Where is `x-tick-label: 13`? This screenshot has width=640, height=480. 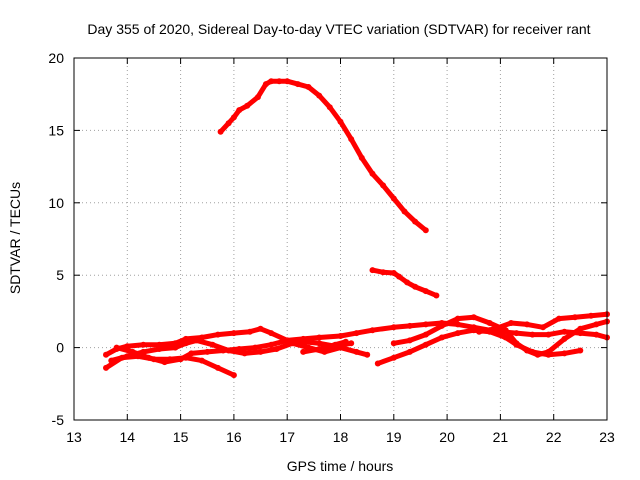 x-tick-label: 13 is located at coordinates (74, 437).